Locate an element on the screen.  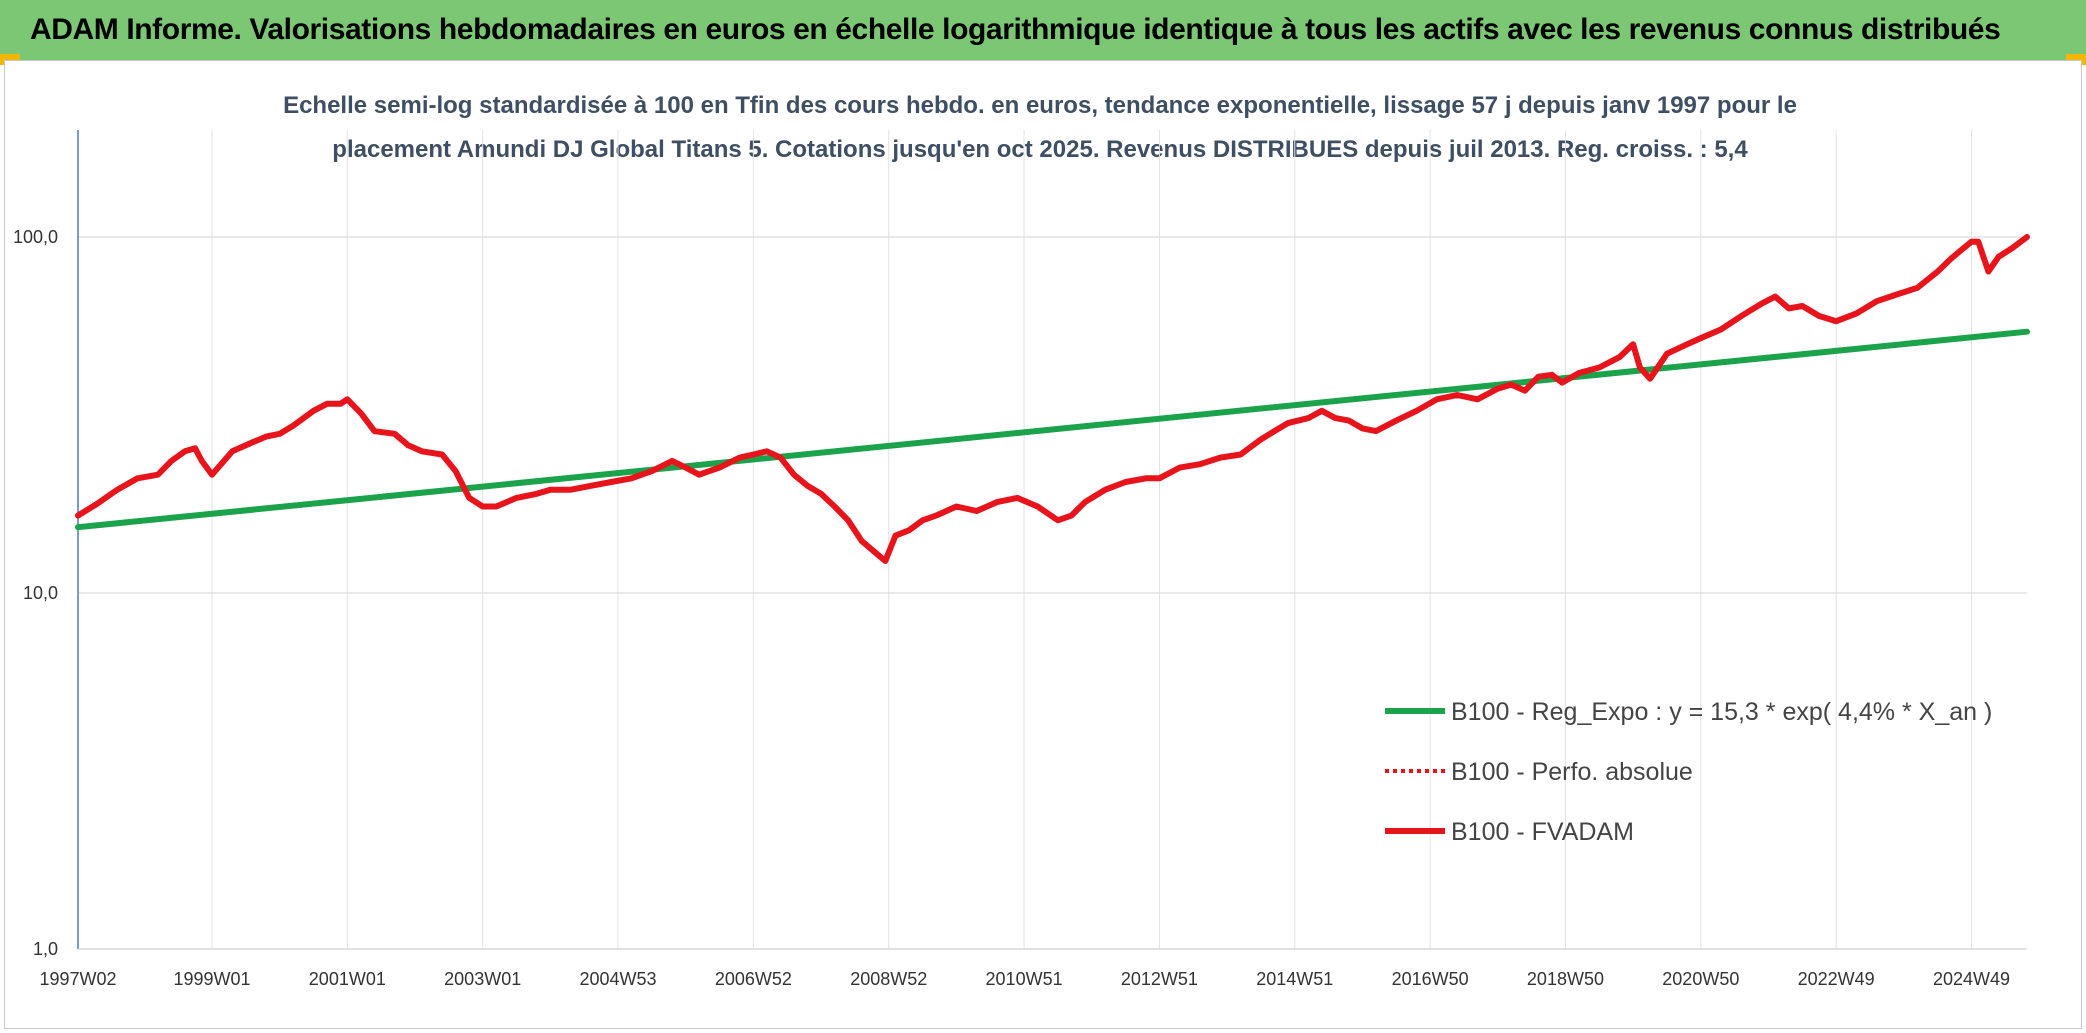
x-tick-label: 2024W49 is located at coordinates (1971, 979).